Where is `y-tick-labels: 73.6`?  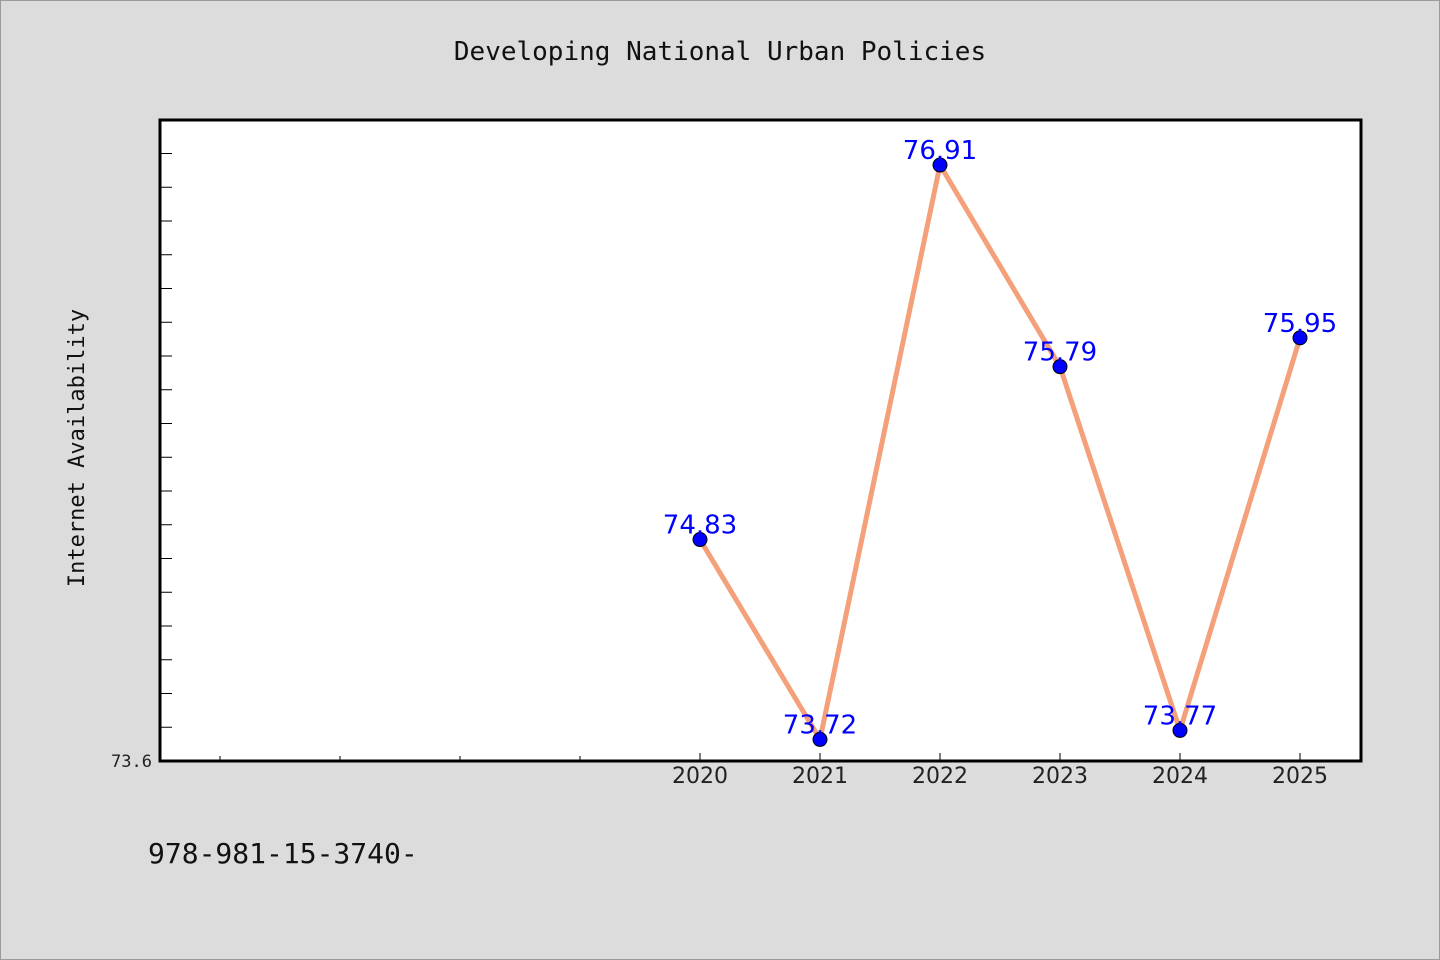
y-tick-labels: 73.6 is located at coordinates (131, 762).